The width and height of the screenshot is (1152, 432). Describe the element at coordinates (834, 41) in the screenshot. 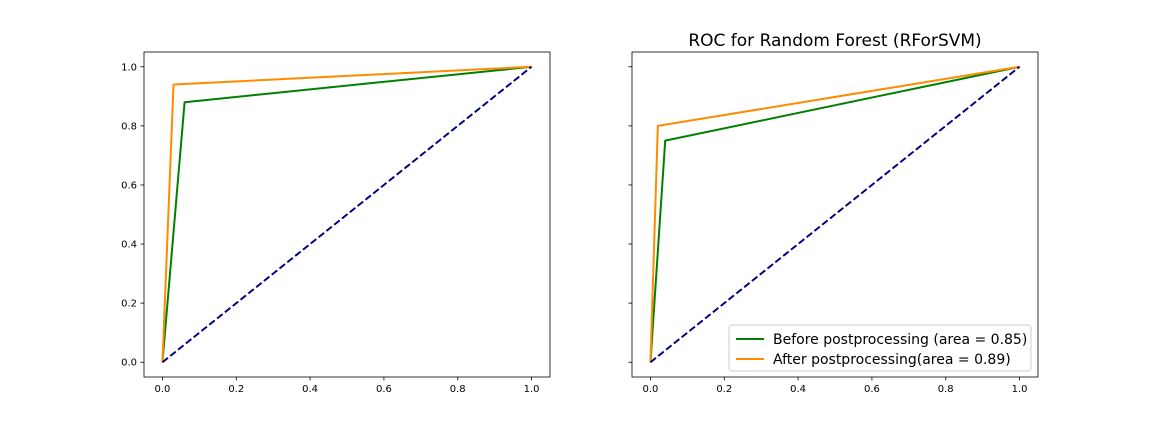

I see `chart-title: ROC for Random Forest (RForSVM)` at that location.